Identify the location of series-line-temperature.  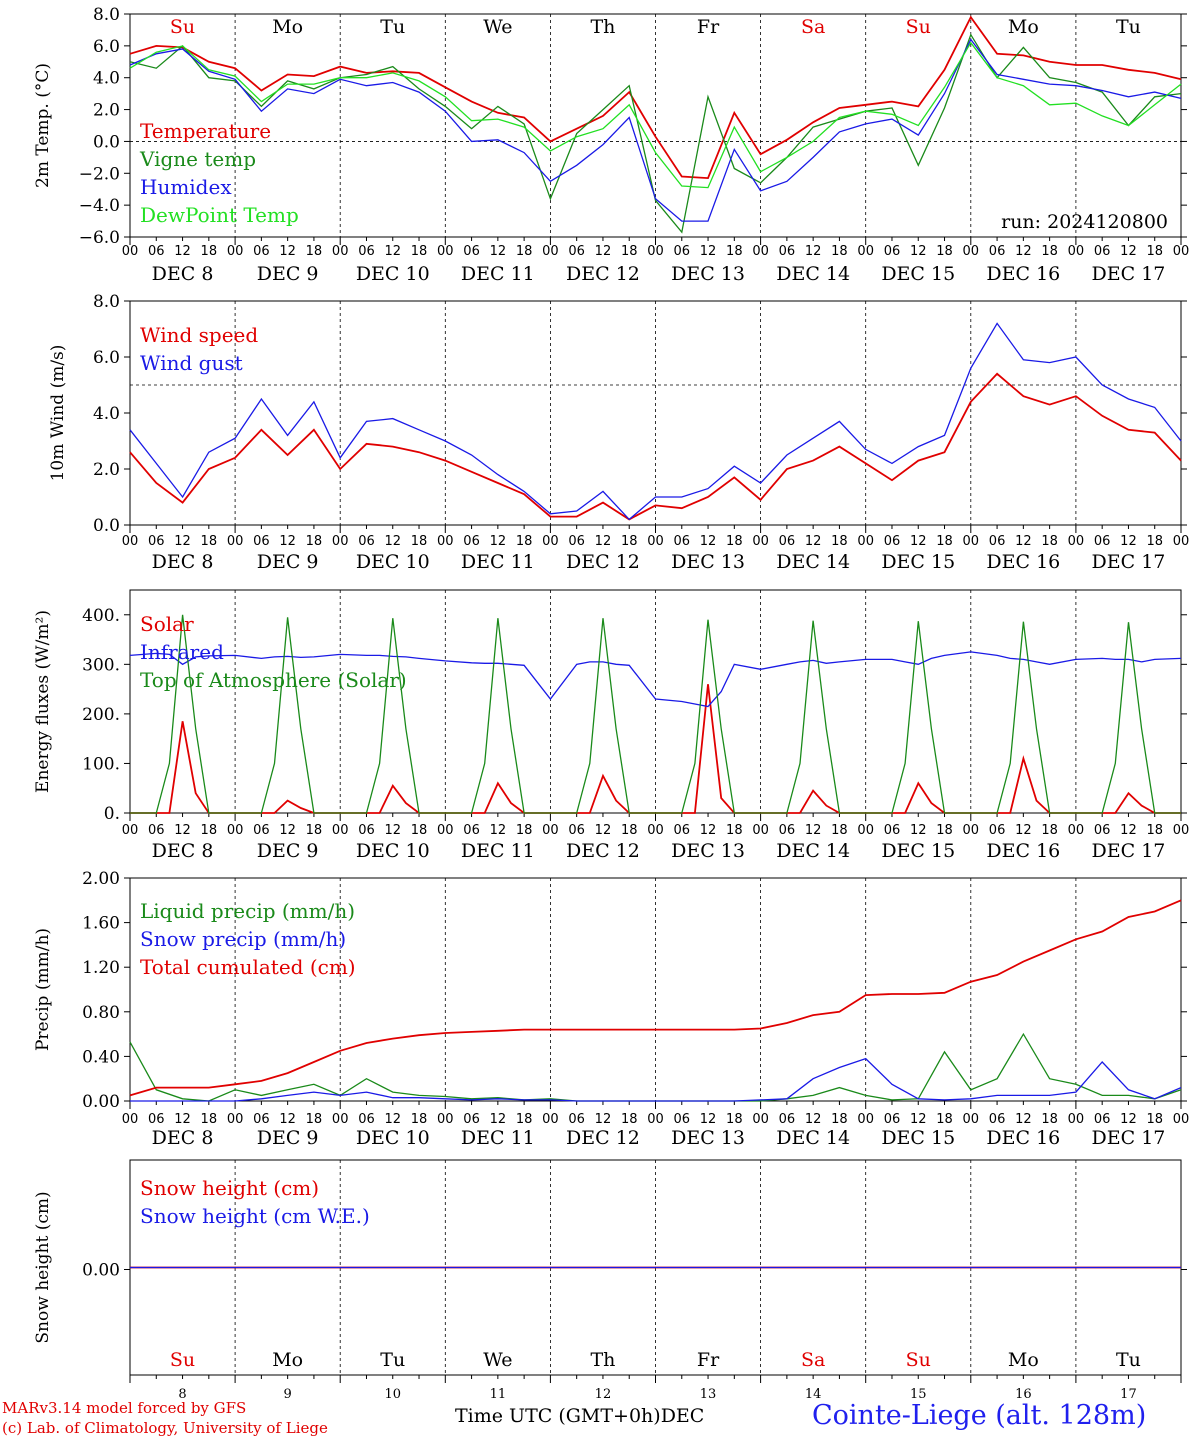
(655, 97).